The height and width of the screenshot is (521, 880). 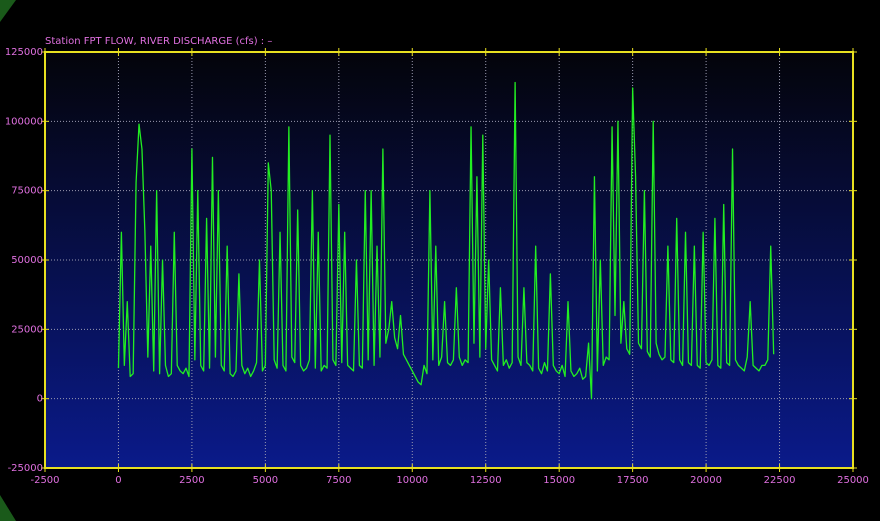 What do you see at coordinates (633, 480) in the screenshot?
I see `x-tick-label: 17500` at bounding box center [633, 480].